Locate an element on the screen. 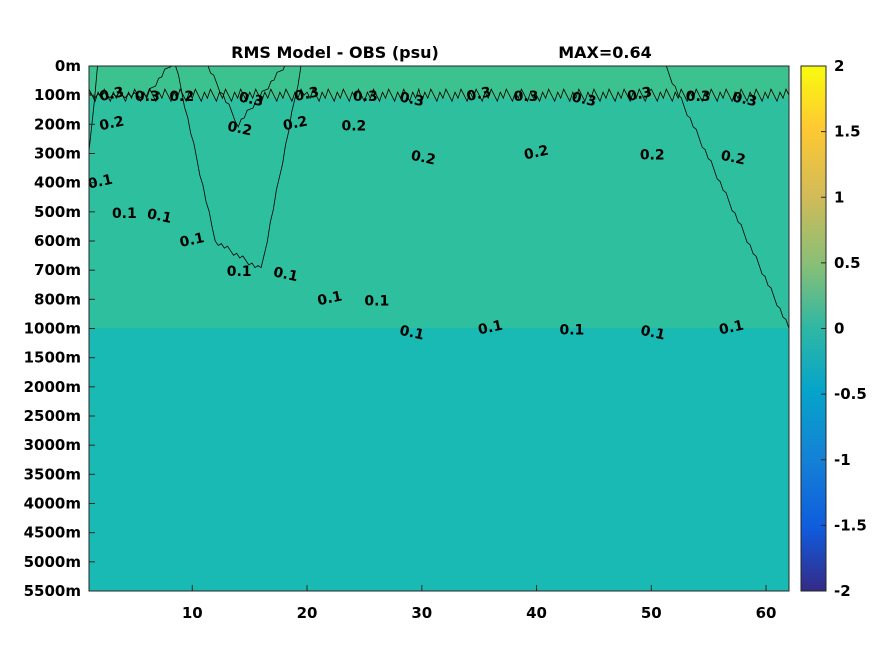 The image size is (875, 656). y-tick-label: 500m is located at coordinates (57, 212).